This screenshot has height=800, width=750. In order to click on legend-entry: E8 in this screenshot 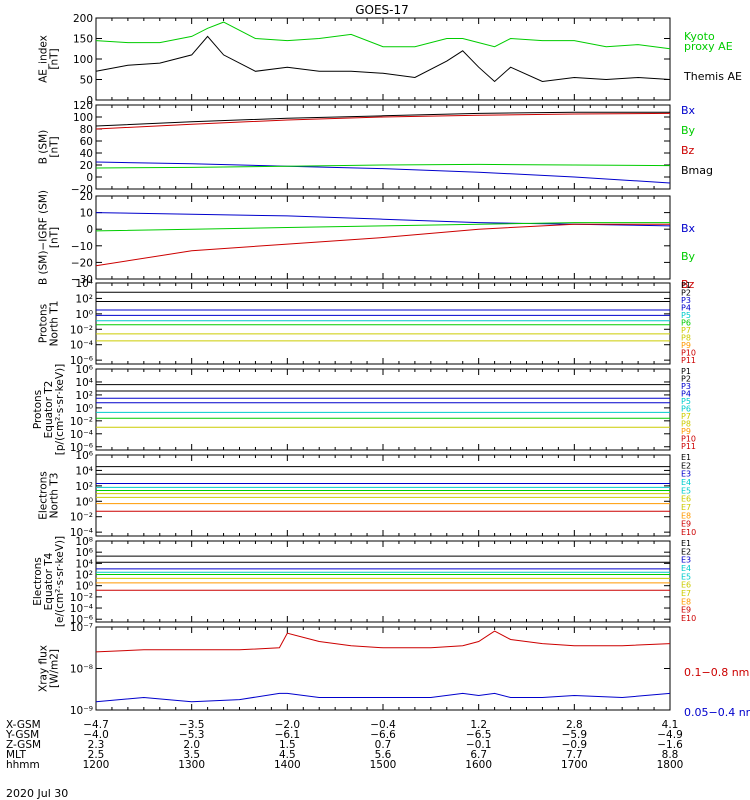, I will do `click(686, 601)`.